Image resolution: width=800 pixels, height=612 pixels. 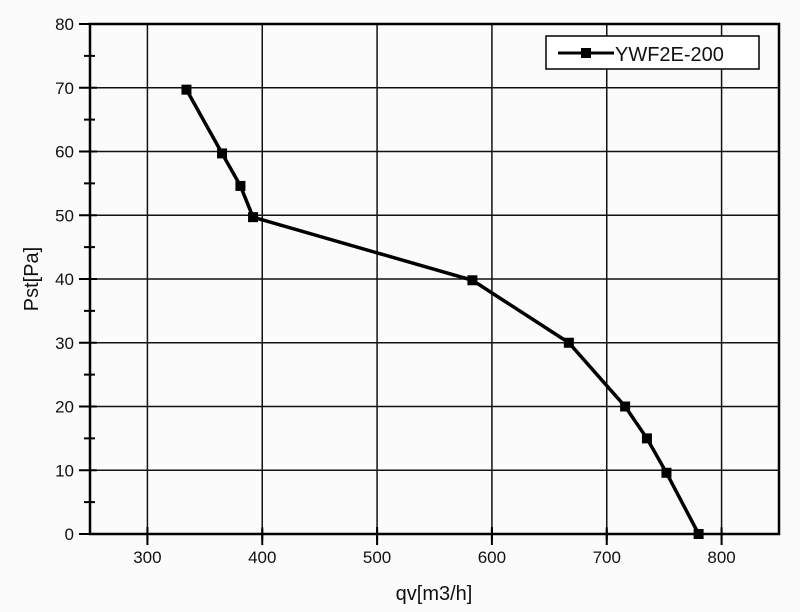 What do you see at coordinates (669, 55) in the screenshot?
I see `legend-label: YWF2E-200` at bounding box center [669, 55].